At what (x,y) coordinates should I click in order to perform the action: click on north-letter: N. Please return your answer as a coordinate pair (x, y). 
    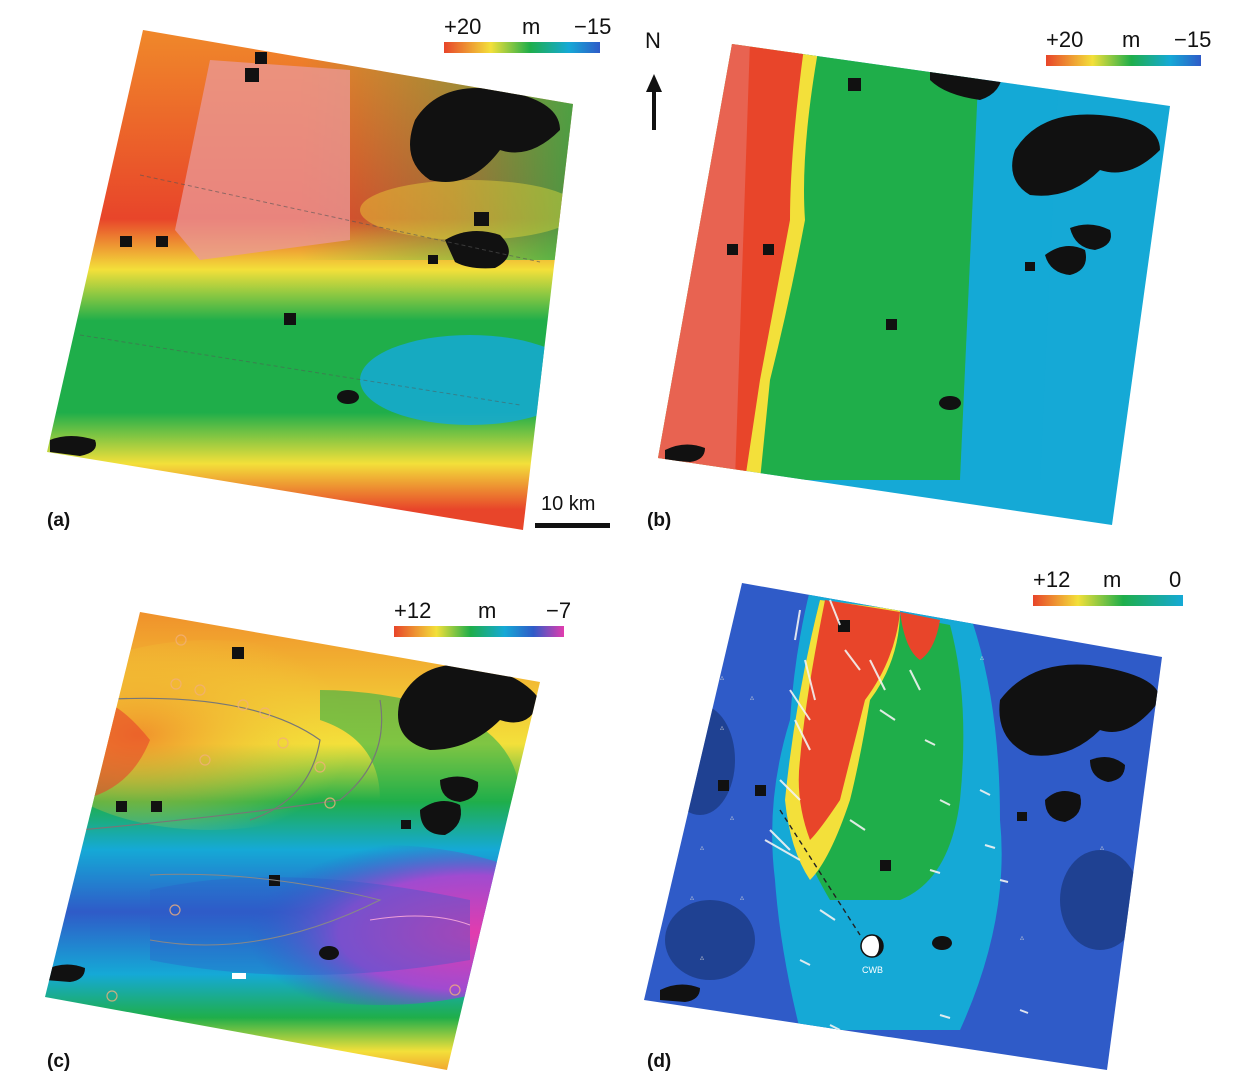
    Looking at the image, I should click on (653, 40).